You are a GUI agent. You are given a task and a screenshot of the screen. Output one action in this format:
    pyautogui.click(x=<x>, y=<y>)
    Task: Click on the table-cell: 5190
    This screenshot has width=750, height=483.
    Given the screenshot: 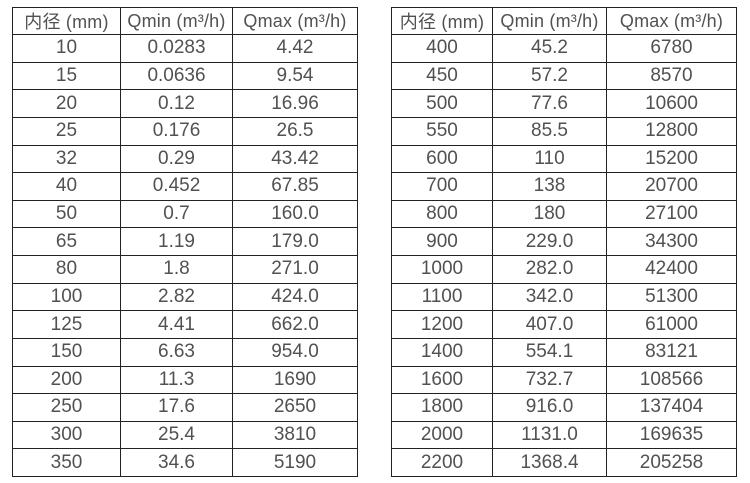 What is the action you would take?
    pyautogui.click(x=295, y=462)
    